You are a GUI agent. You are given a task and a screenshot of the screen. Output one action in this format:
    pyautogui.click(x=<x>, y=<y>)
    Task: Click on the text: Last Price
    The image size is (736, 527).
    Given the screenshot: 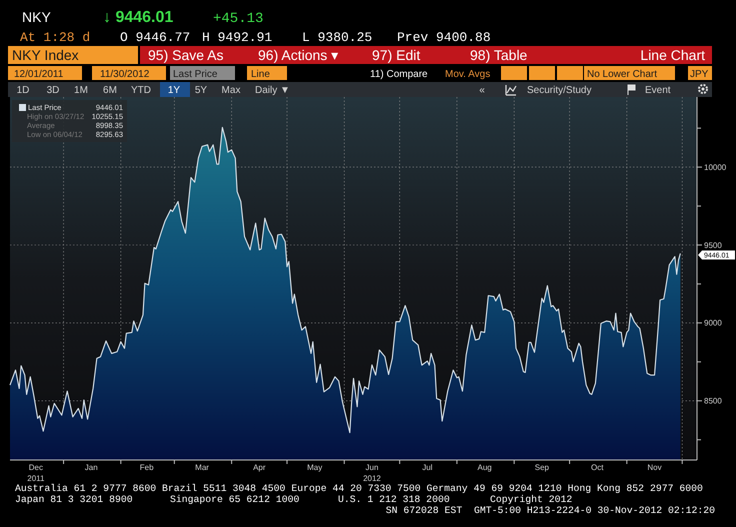 What is the action you would take?
    pyautogui.click(x=195, y=74)
    